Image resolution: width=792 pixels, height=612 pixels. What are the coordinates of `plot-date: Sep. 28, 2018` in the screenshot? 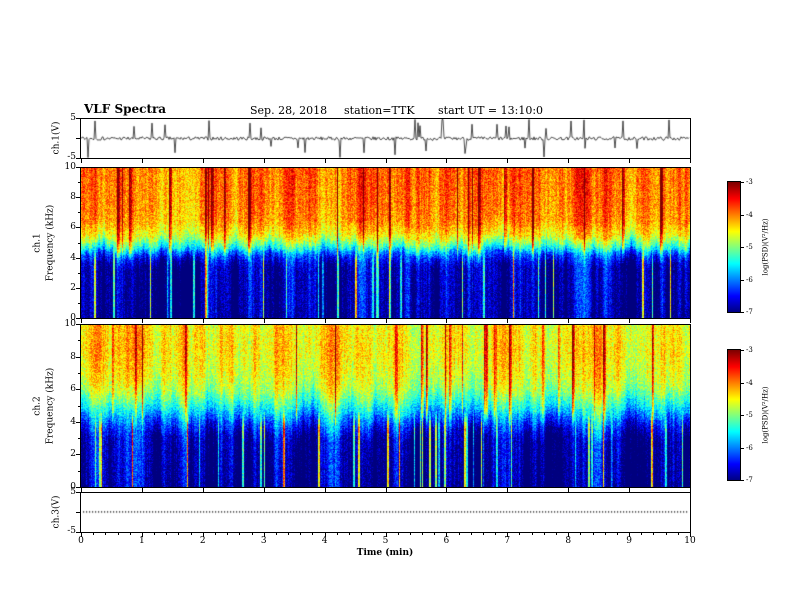 It's located at (289, 110).